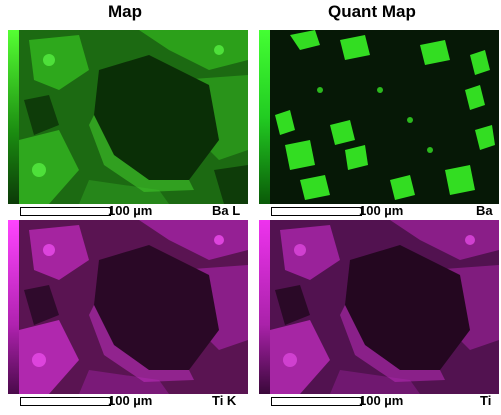  Describe the element at coordinates (224, 400) in the screenshot. I see `element-label-ti-k: Ti K` at that location.